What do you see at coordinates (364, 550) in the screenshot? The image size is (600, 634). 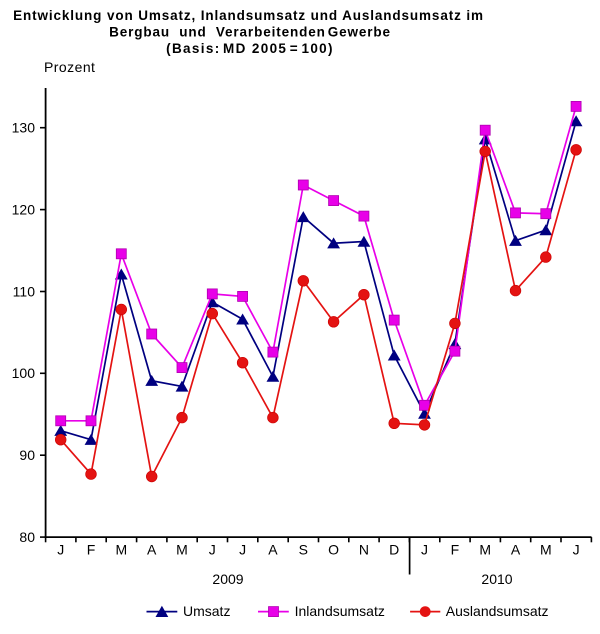 I see `svg-text: N` at bounding box center [364, 550].